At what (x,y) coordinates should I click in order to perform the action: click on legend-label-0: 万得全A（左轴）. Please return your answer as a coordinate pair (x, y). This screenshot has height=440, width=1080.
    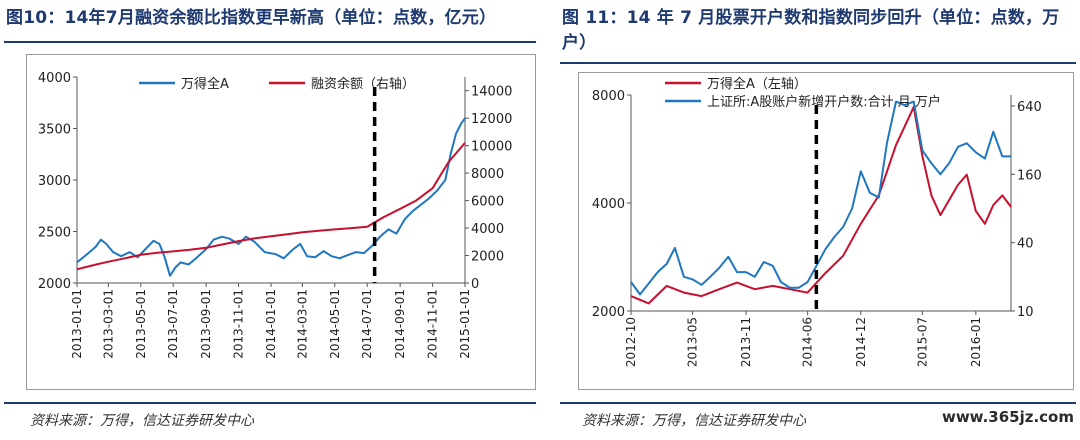
    Looking at the image, I should click on (757, 84).